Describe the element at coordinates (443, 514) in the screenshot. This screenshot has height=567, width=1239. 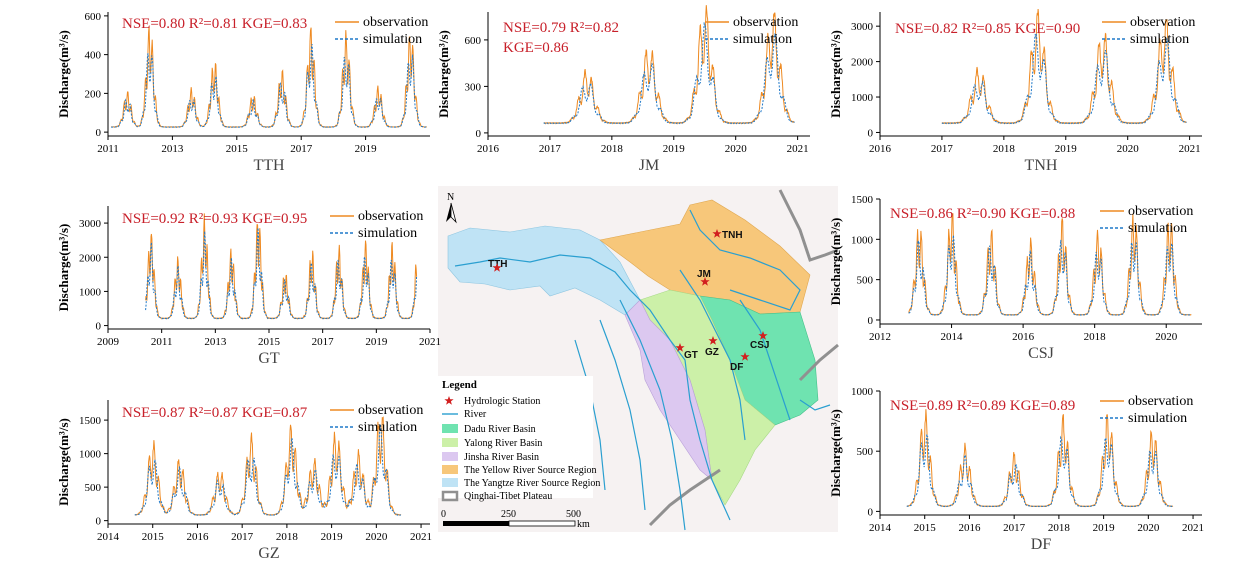
I see `scale-label-0: 0` at that location.